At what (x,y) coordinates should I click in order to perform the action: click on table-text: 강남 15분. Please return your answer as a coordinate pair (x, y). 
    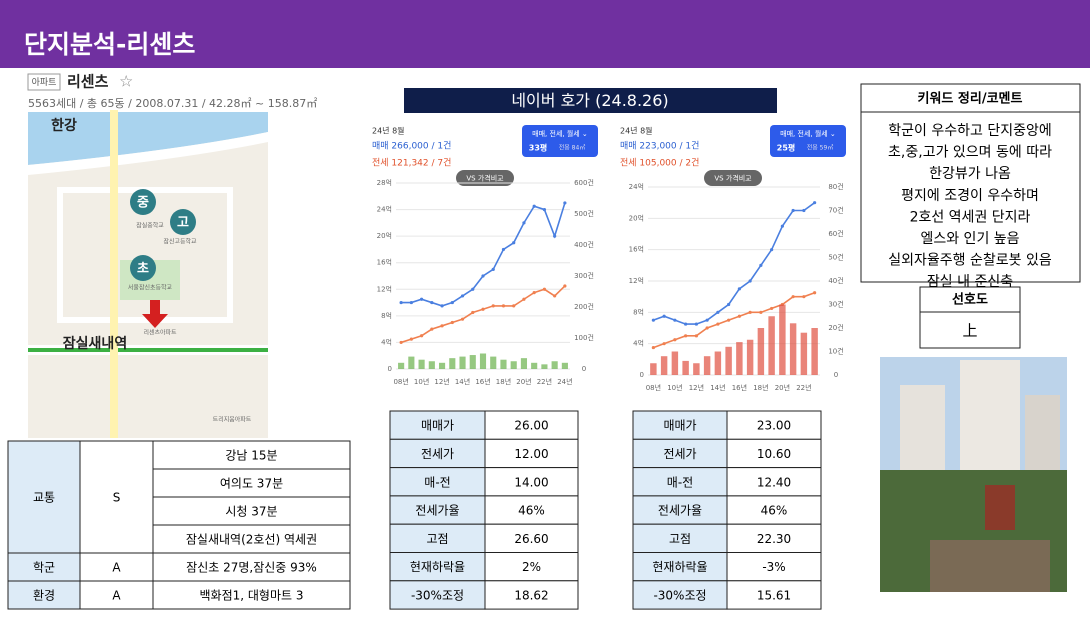
    Looking at the image, I should click on (251, 456).